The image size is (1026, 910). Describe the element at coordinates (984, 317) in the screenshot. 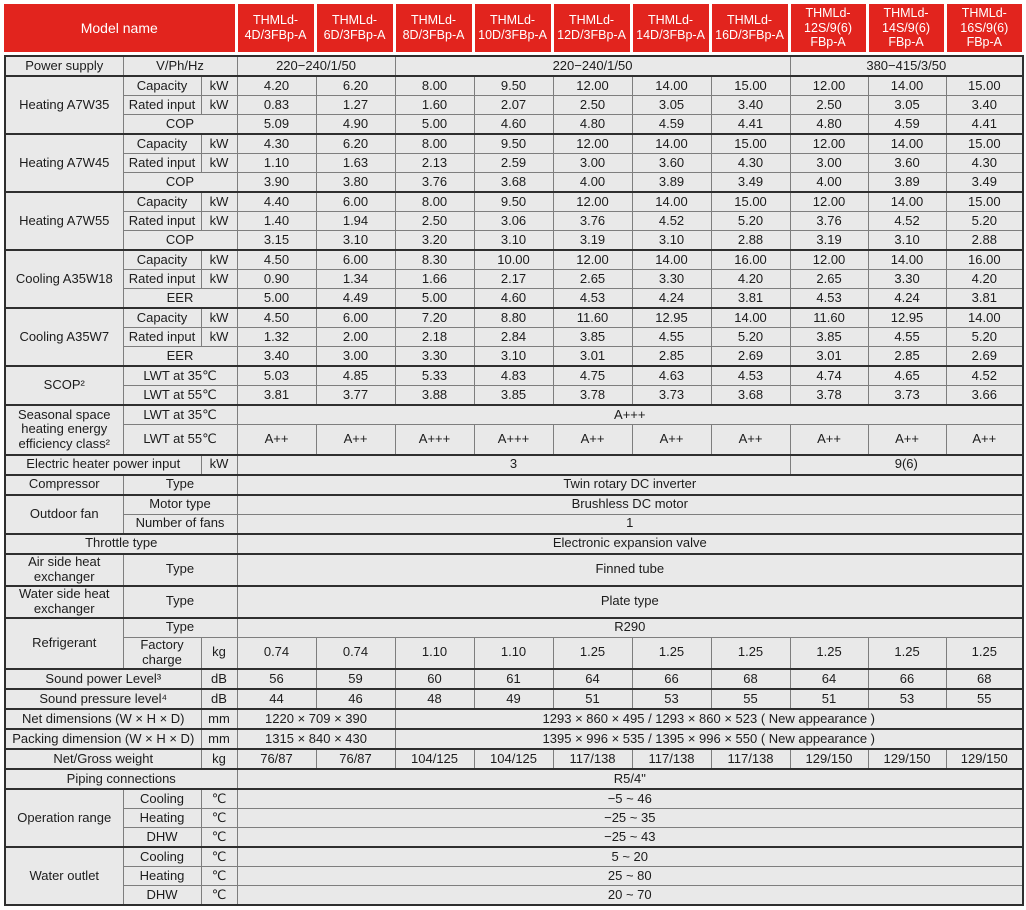

I see `value-cell: 14.00` at that location.